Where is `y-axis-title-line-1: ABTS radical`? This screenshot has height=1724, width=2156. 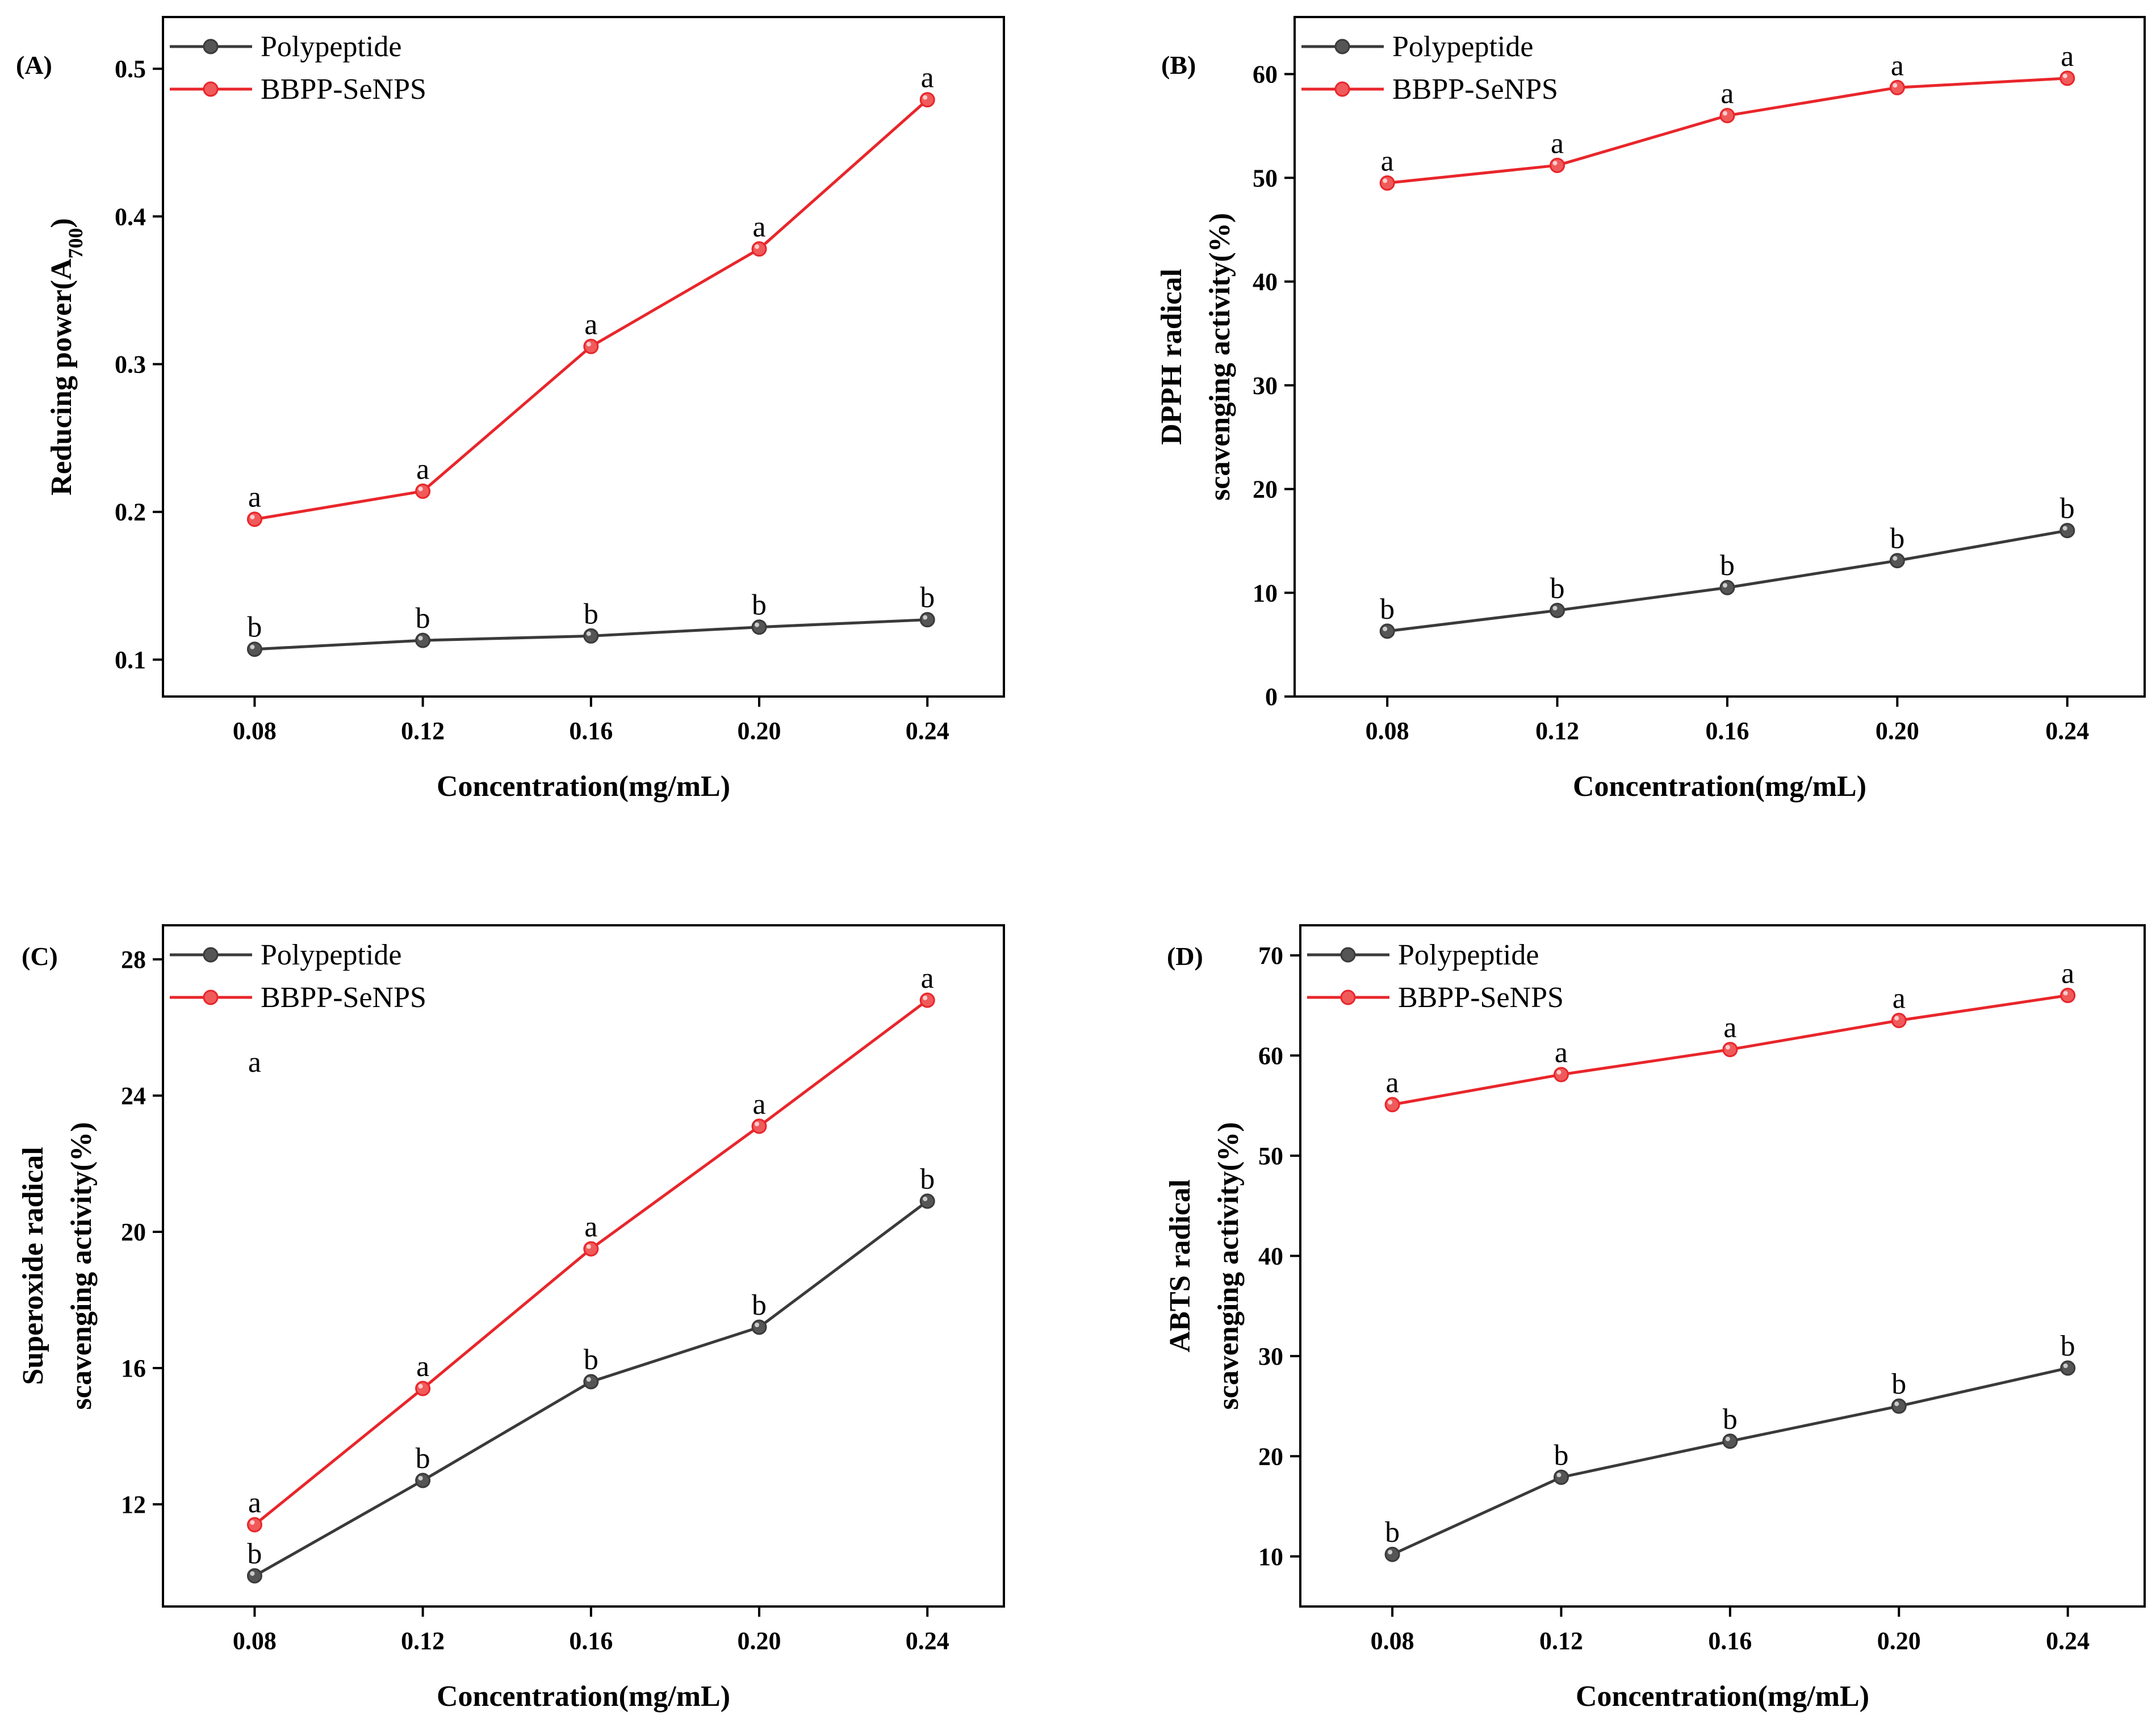 y-axis-title-line-1: ABTS radical is located at coordinates (1180, 1266).